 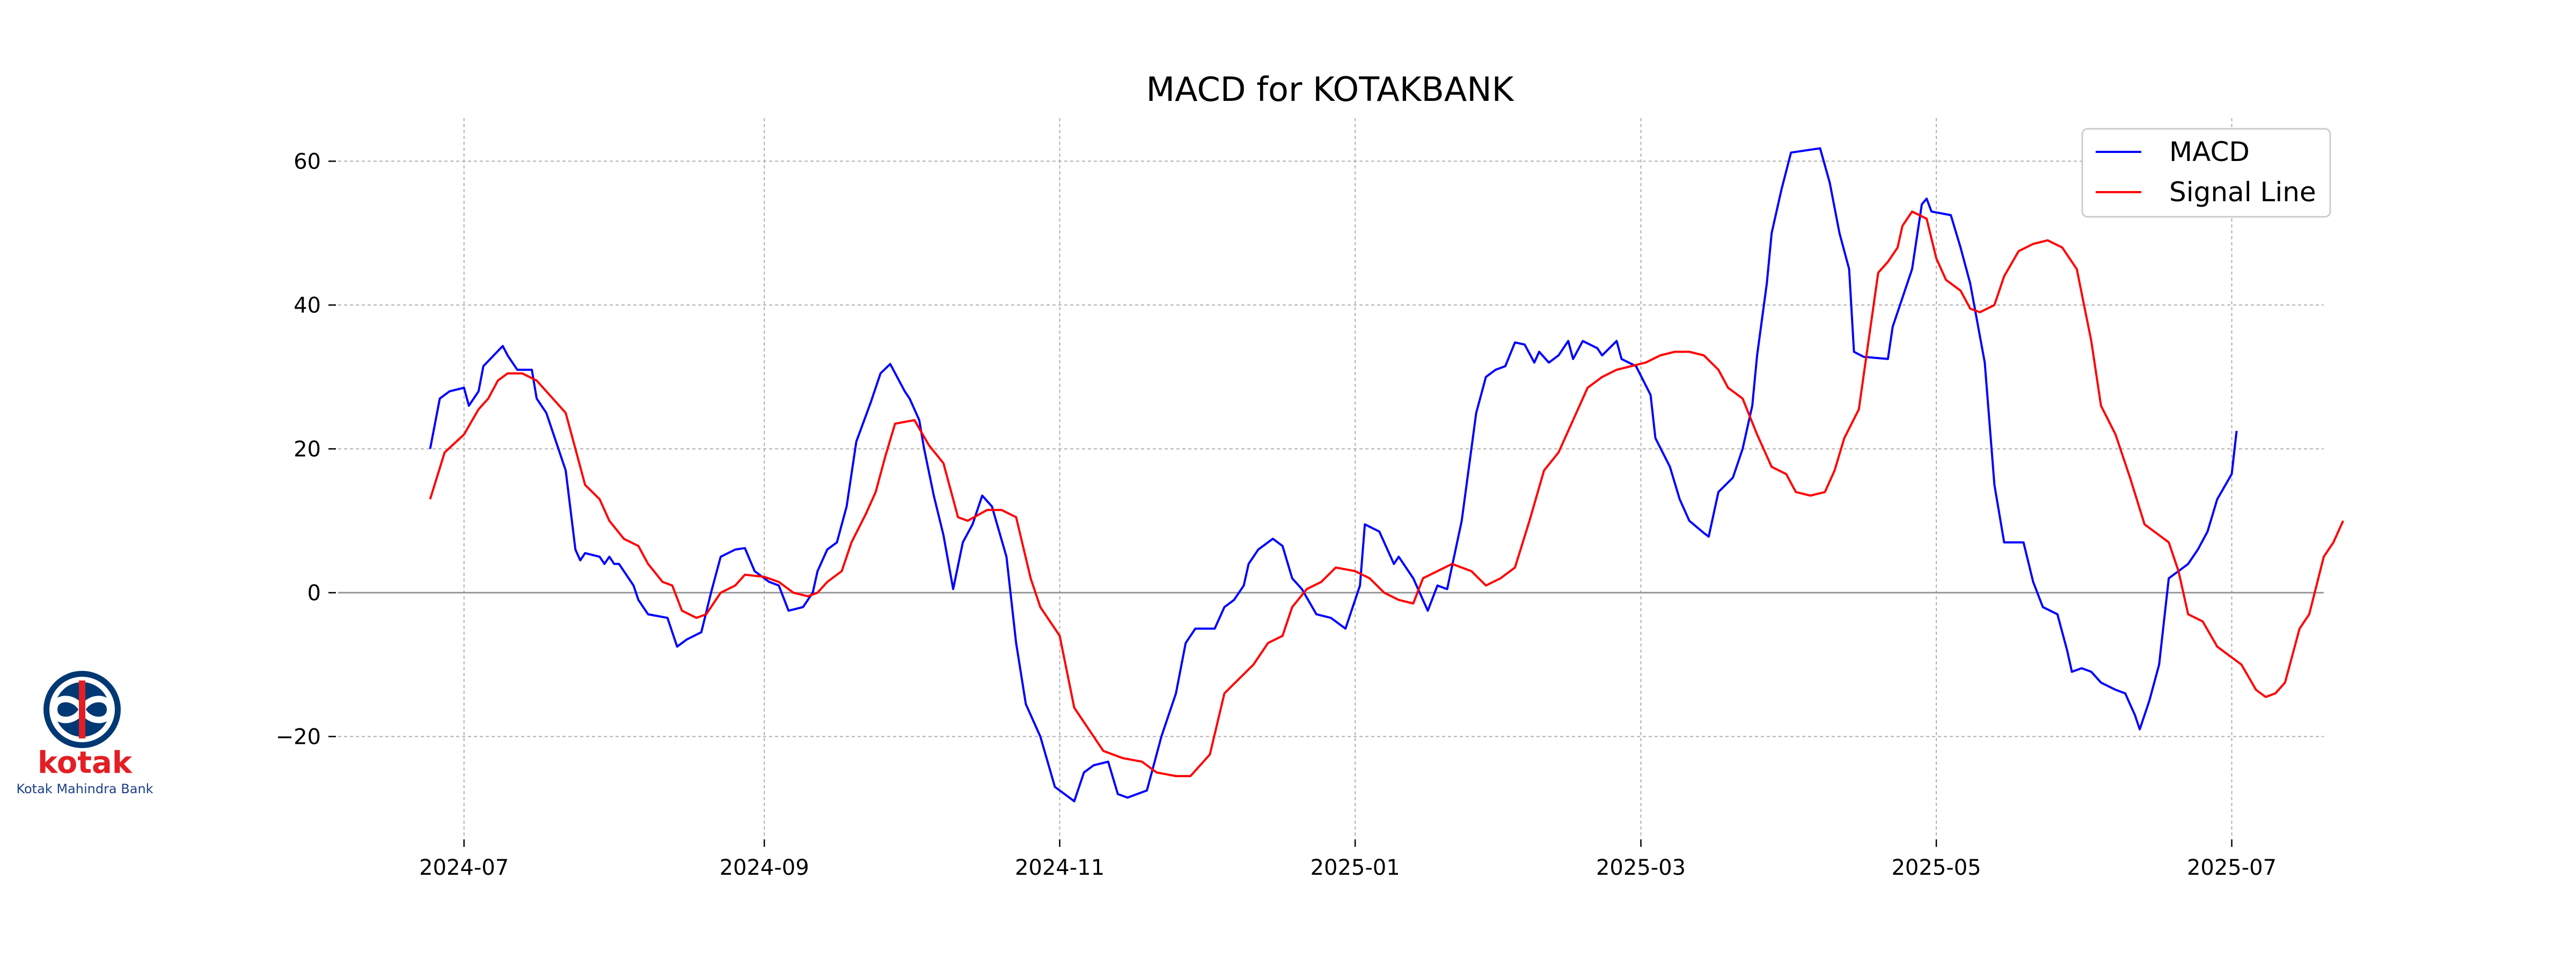 I want to click on legend-frame, so click(x=2206, y=173).